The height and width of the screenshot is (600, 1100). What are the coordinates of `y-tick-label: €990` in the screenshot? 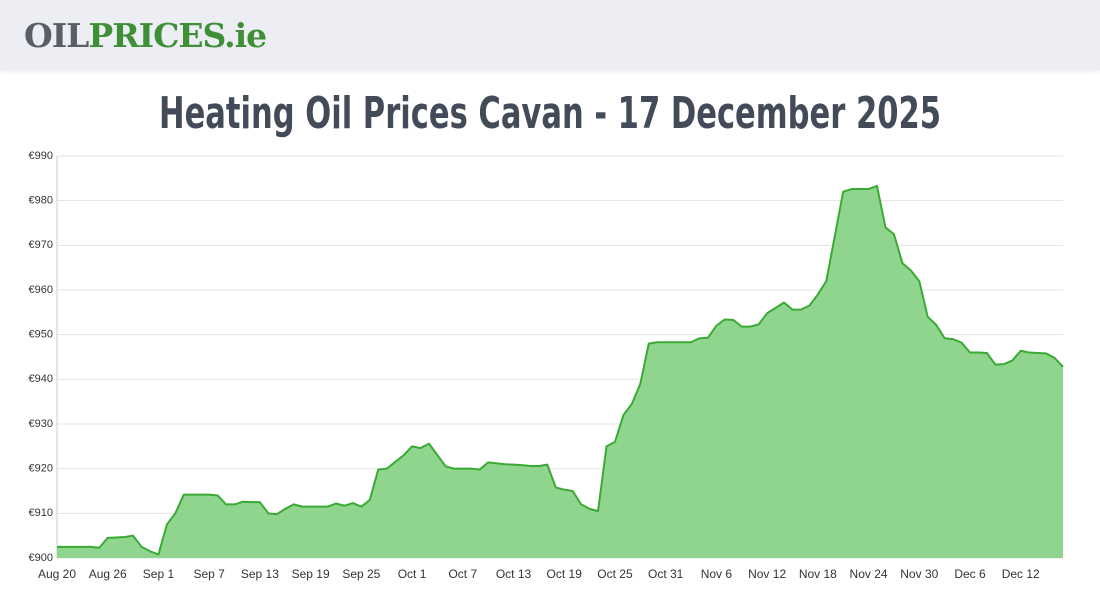 It's located at (41, 156).